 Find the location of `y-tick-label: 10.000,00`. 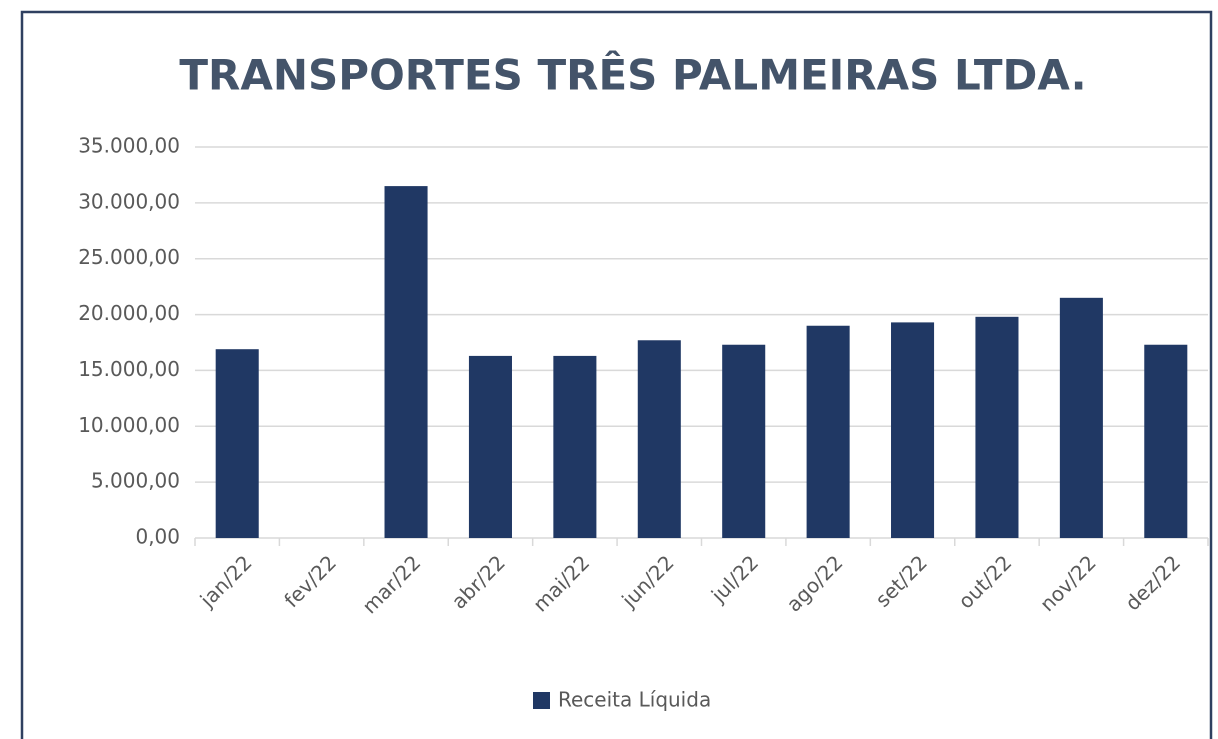

y-tick-label: 10.000,00 is located at coordinates (129, 425).